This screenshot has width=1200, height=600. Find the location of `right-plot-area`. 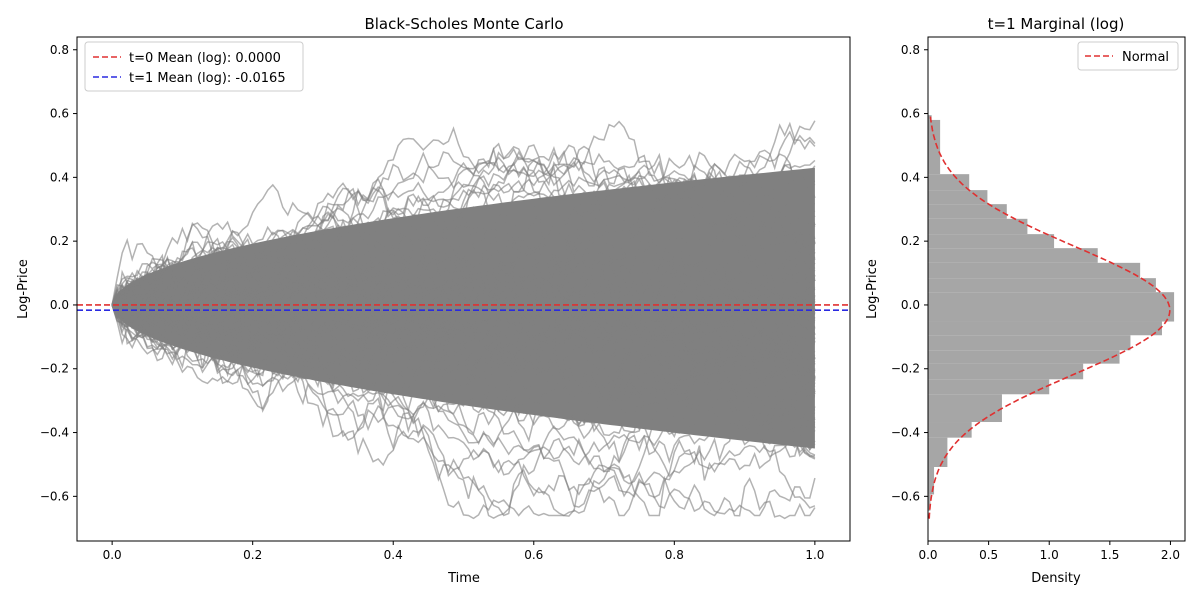

right-plot-area is located at coordinates (1051, 317).